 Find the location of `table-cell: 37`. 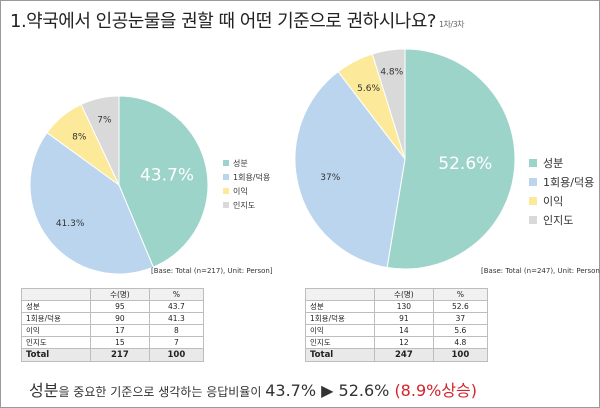

table-cell: 37 is located at coordinates (460, 318).